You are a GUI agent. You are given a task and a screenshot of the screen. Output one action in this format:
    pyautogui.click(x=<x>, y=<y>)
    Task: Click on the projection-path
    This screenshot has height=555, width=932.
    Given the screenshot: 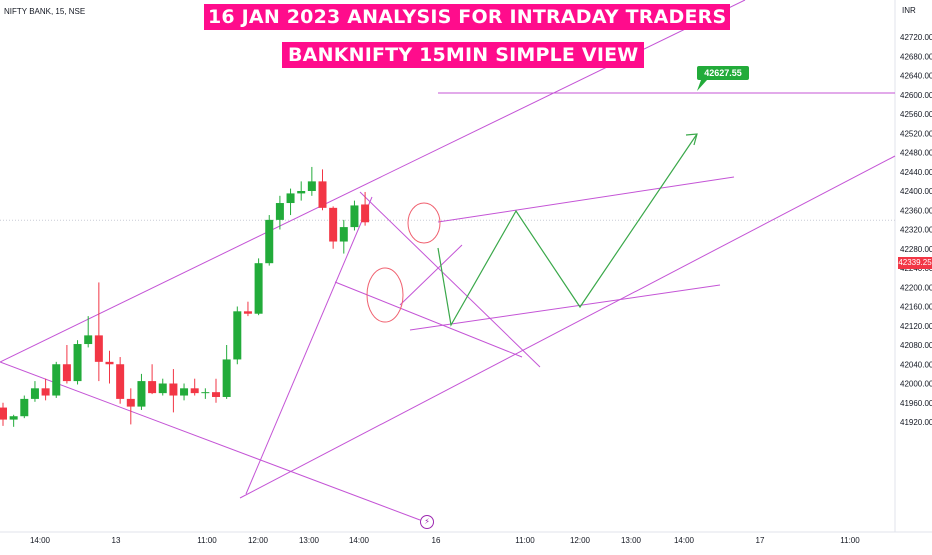 What is the action you would take?
    pyautogui.click(x=567, y=230)
    